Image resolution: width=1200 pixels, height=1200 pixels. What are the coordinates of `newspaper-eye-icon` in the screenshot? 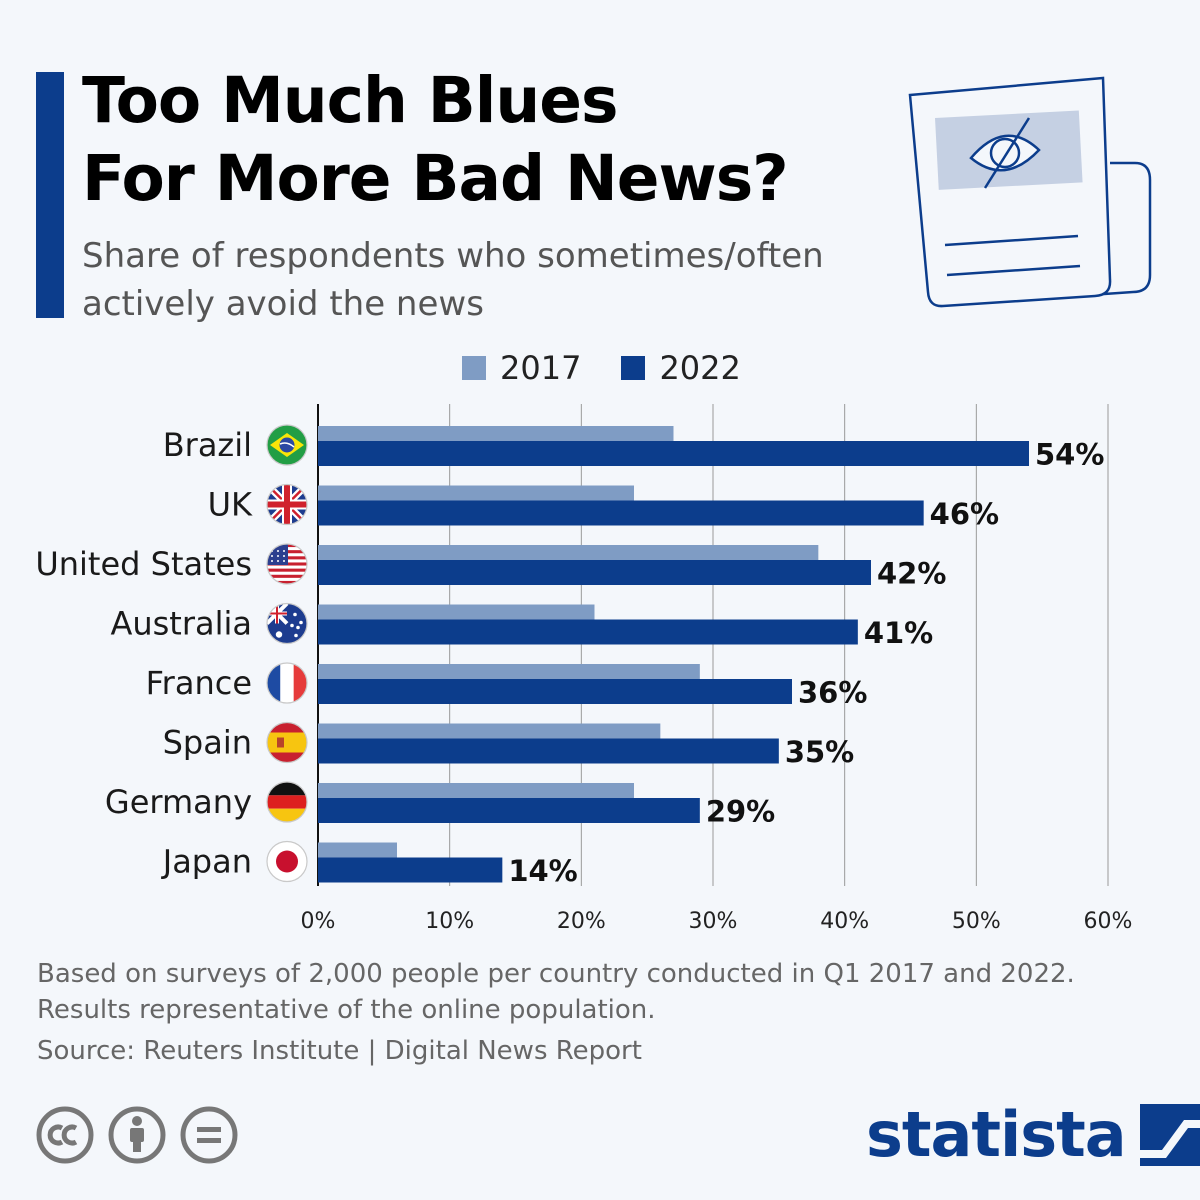 It's located at (1030, 192).